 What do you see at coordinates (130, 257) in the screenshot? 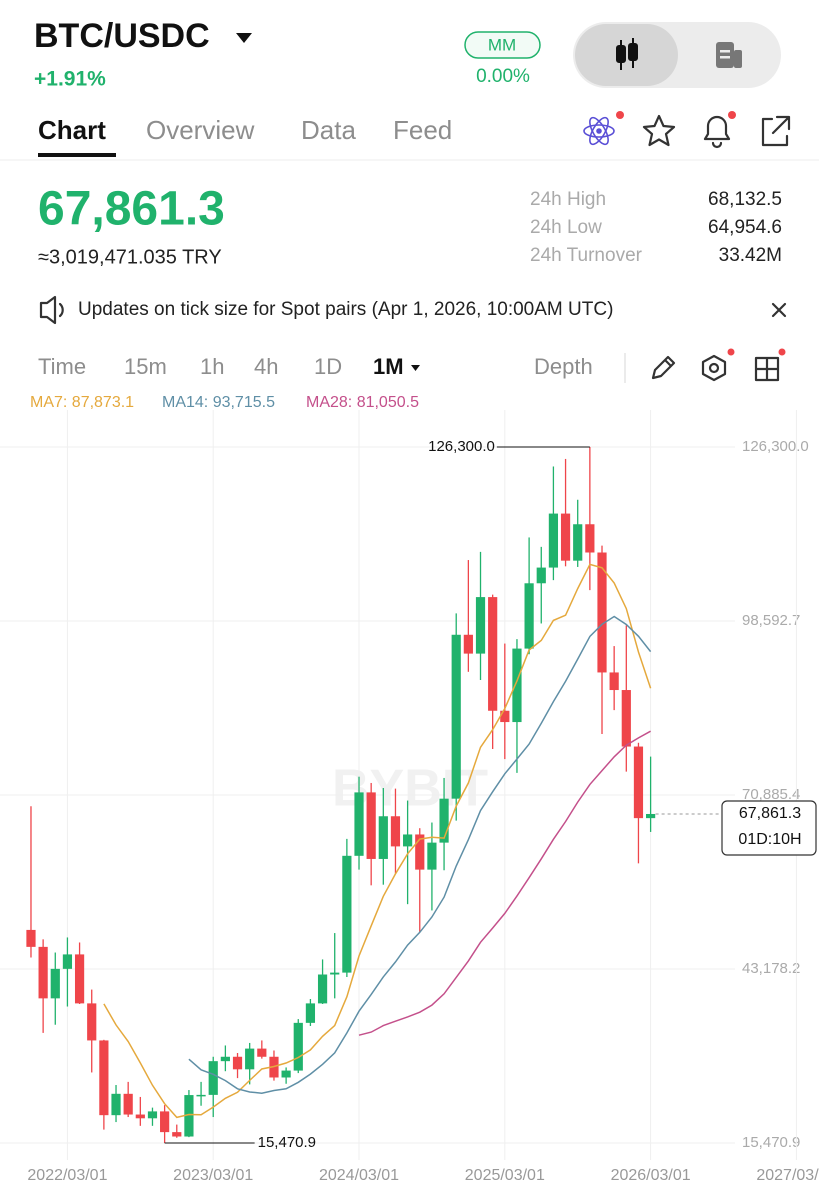
I see `converted-price: ≈3,019,471.035 TRY` at bounding box center [130, 257].